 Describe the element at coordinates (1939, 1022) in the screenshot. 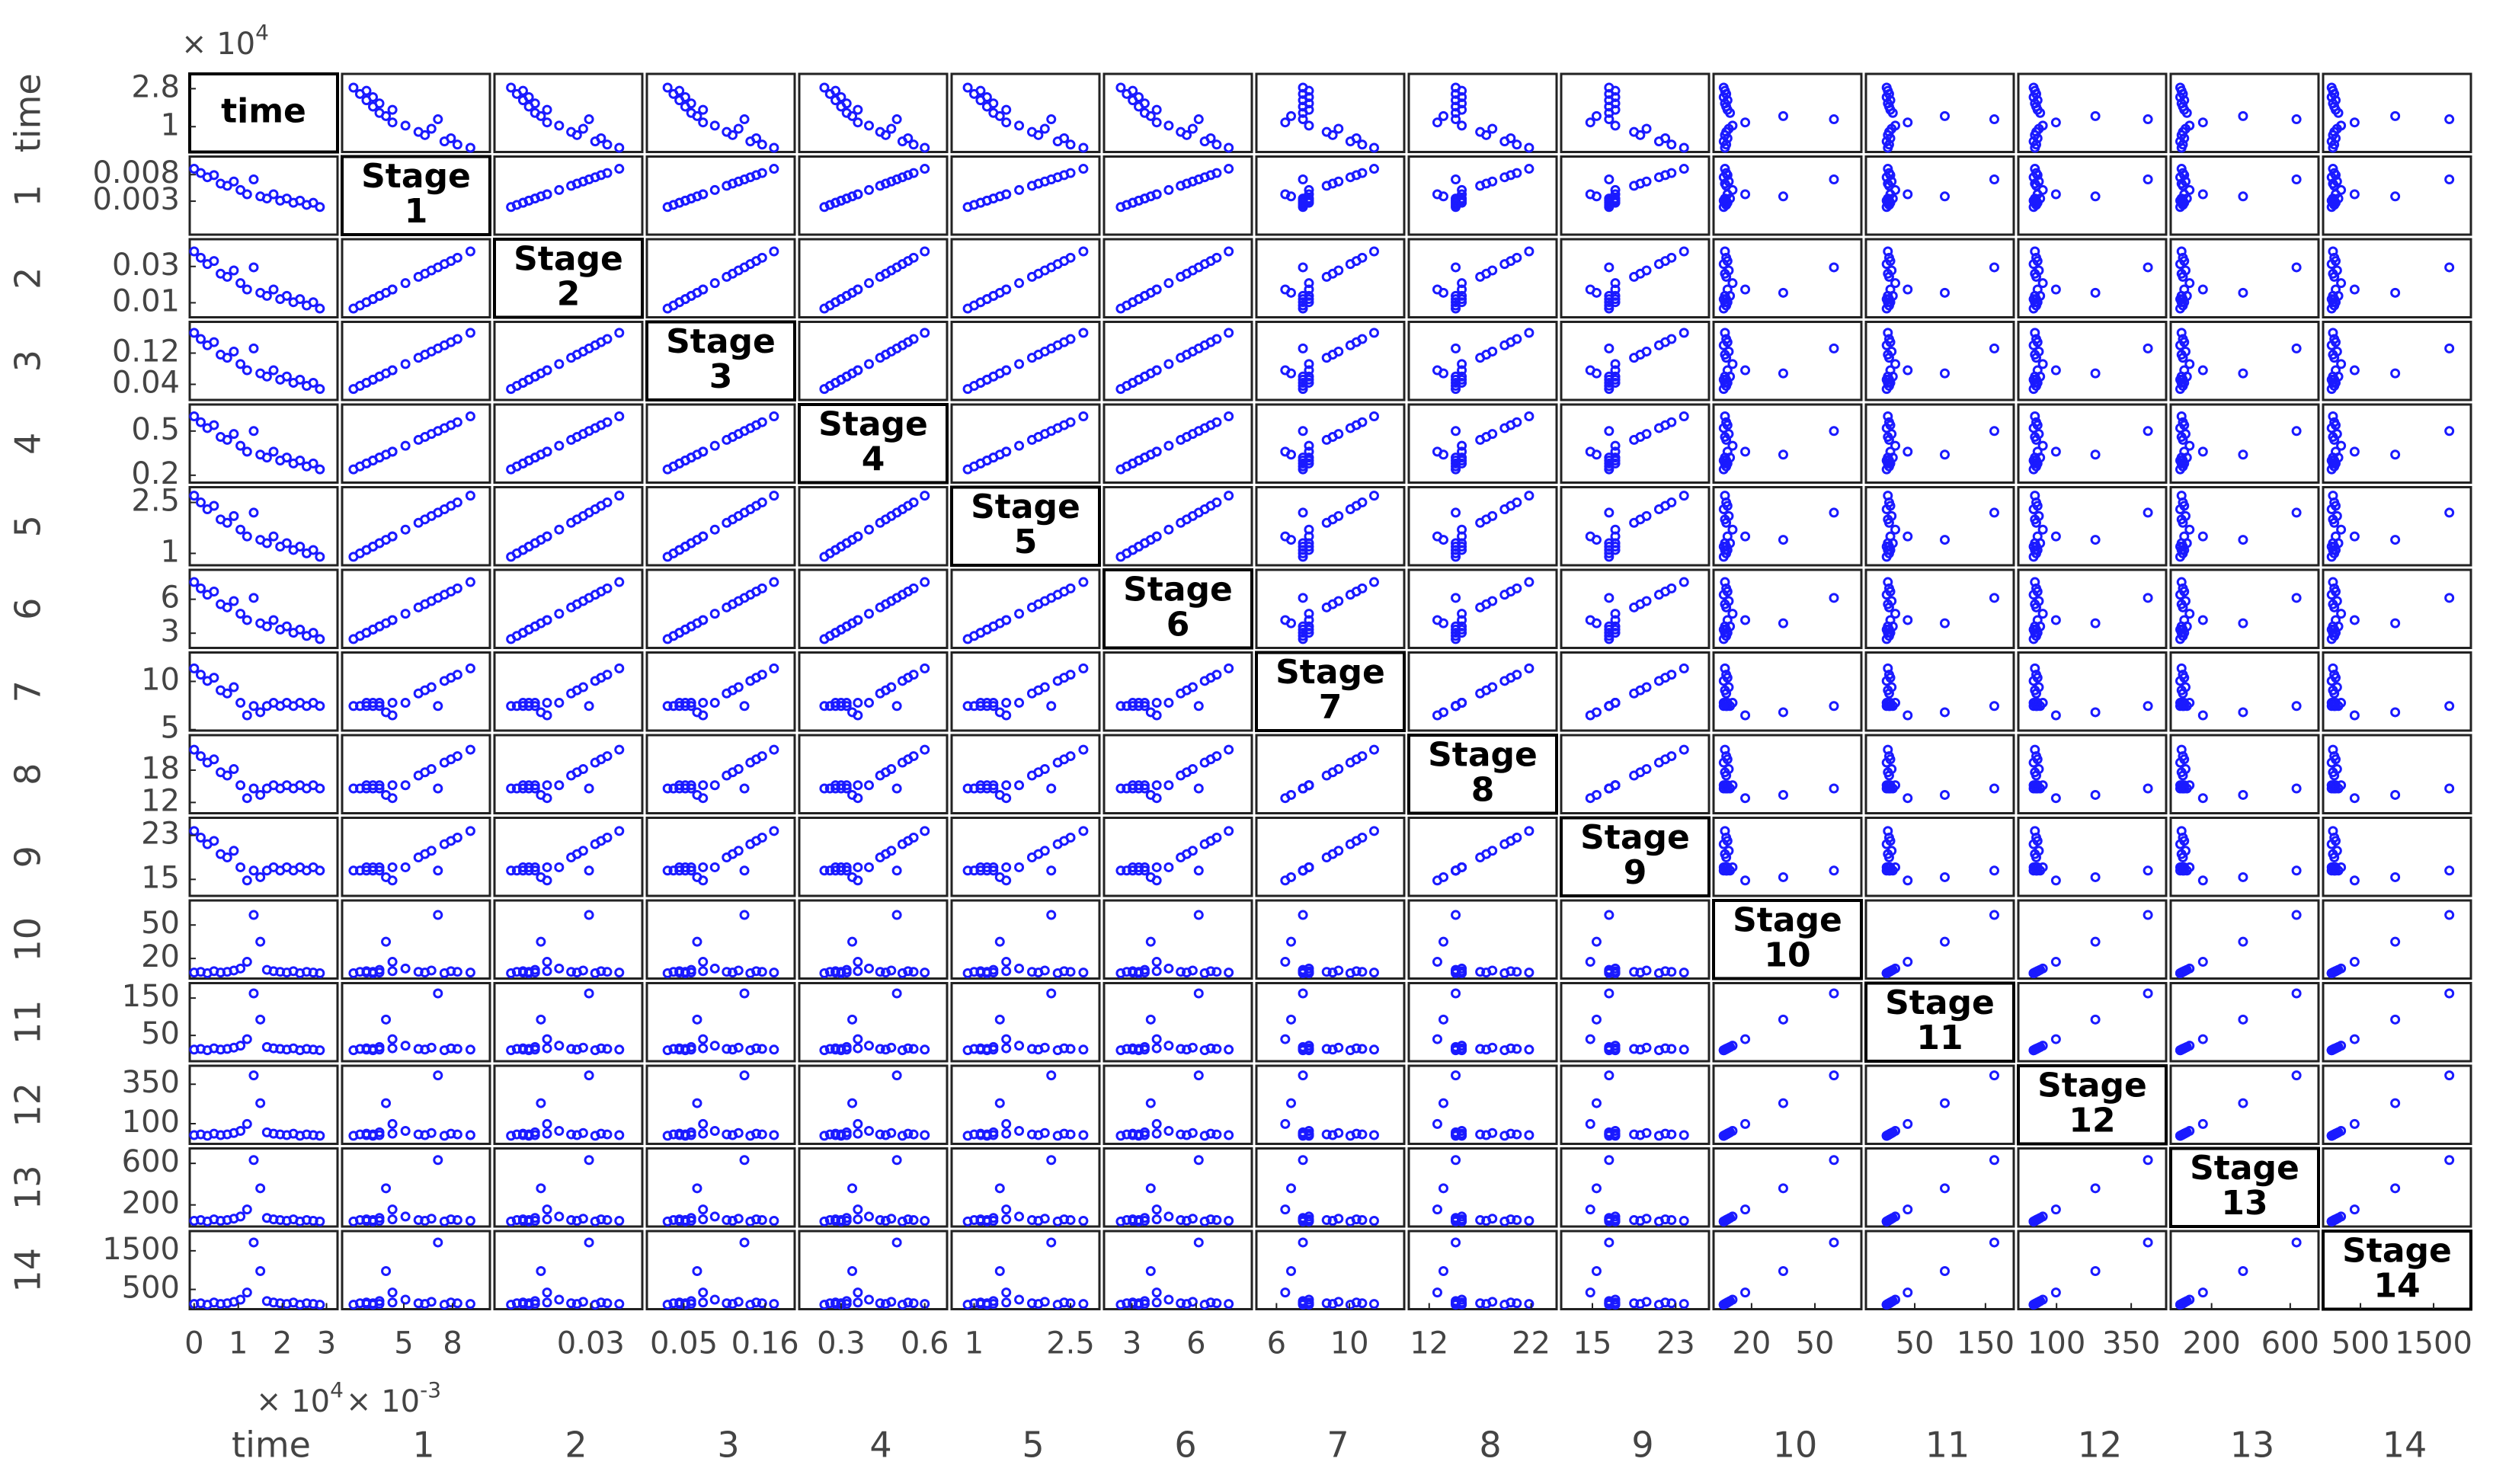

I see `diagonal-box` at that location.